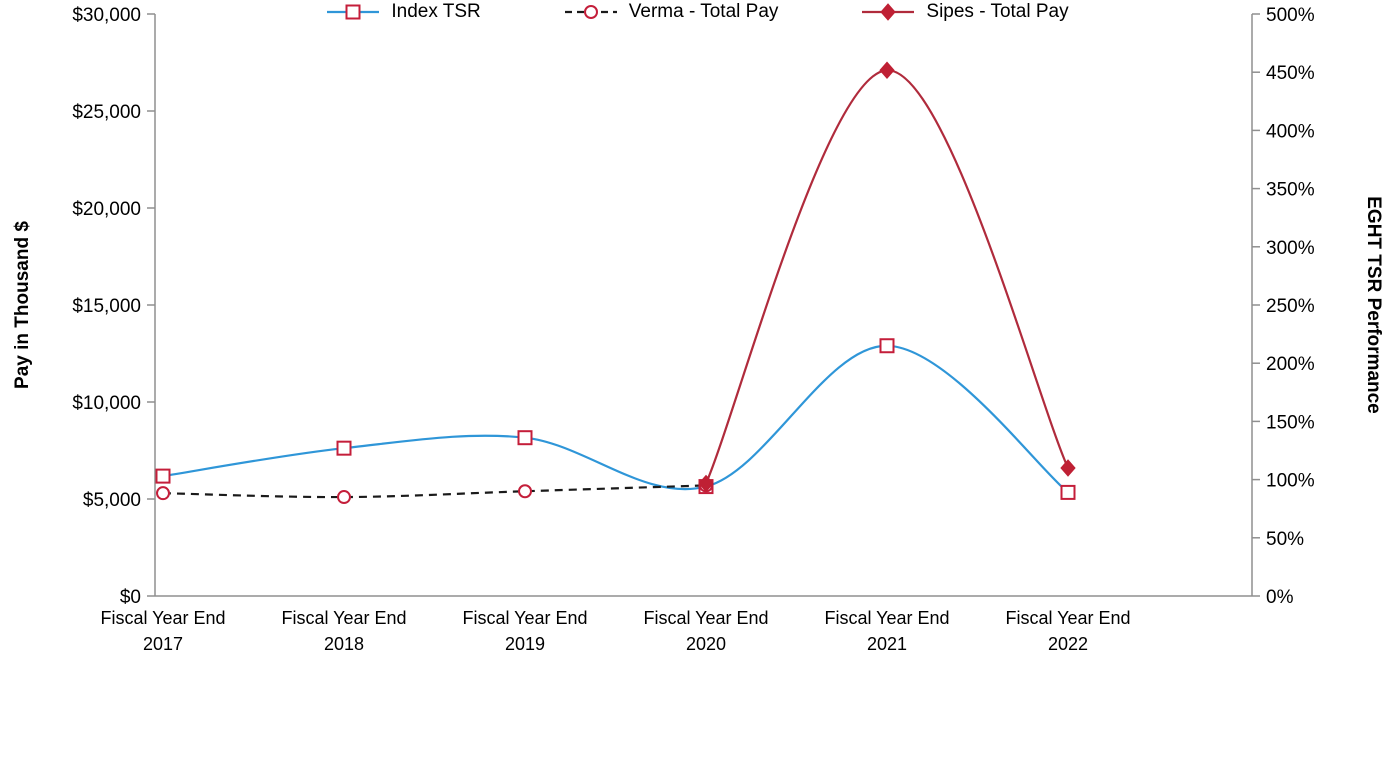 This screenshot has width=1394, height=760. What do you see at coordinates (1290, 306) in the screenshot?
I see `right-axis-tick-label: 250%` at bounding box center [1290, 306].